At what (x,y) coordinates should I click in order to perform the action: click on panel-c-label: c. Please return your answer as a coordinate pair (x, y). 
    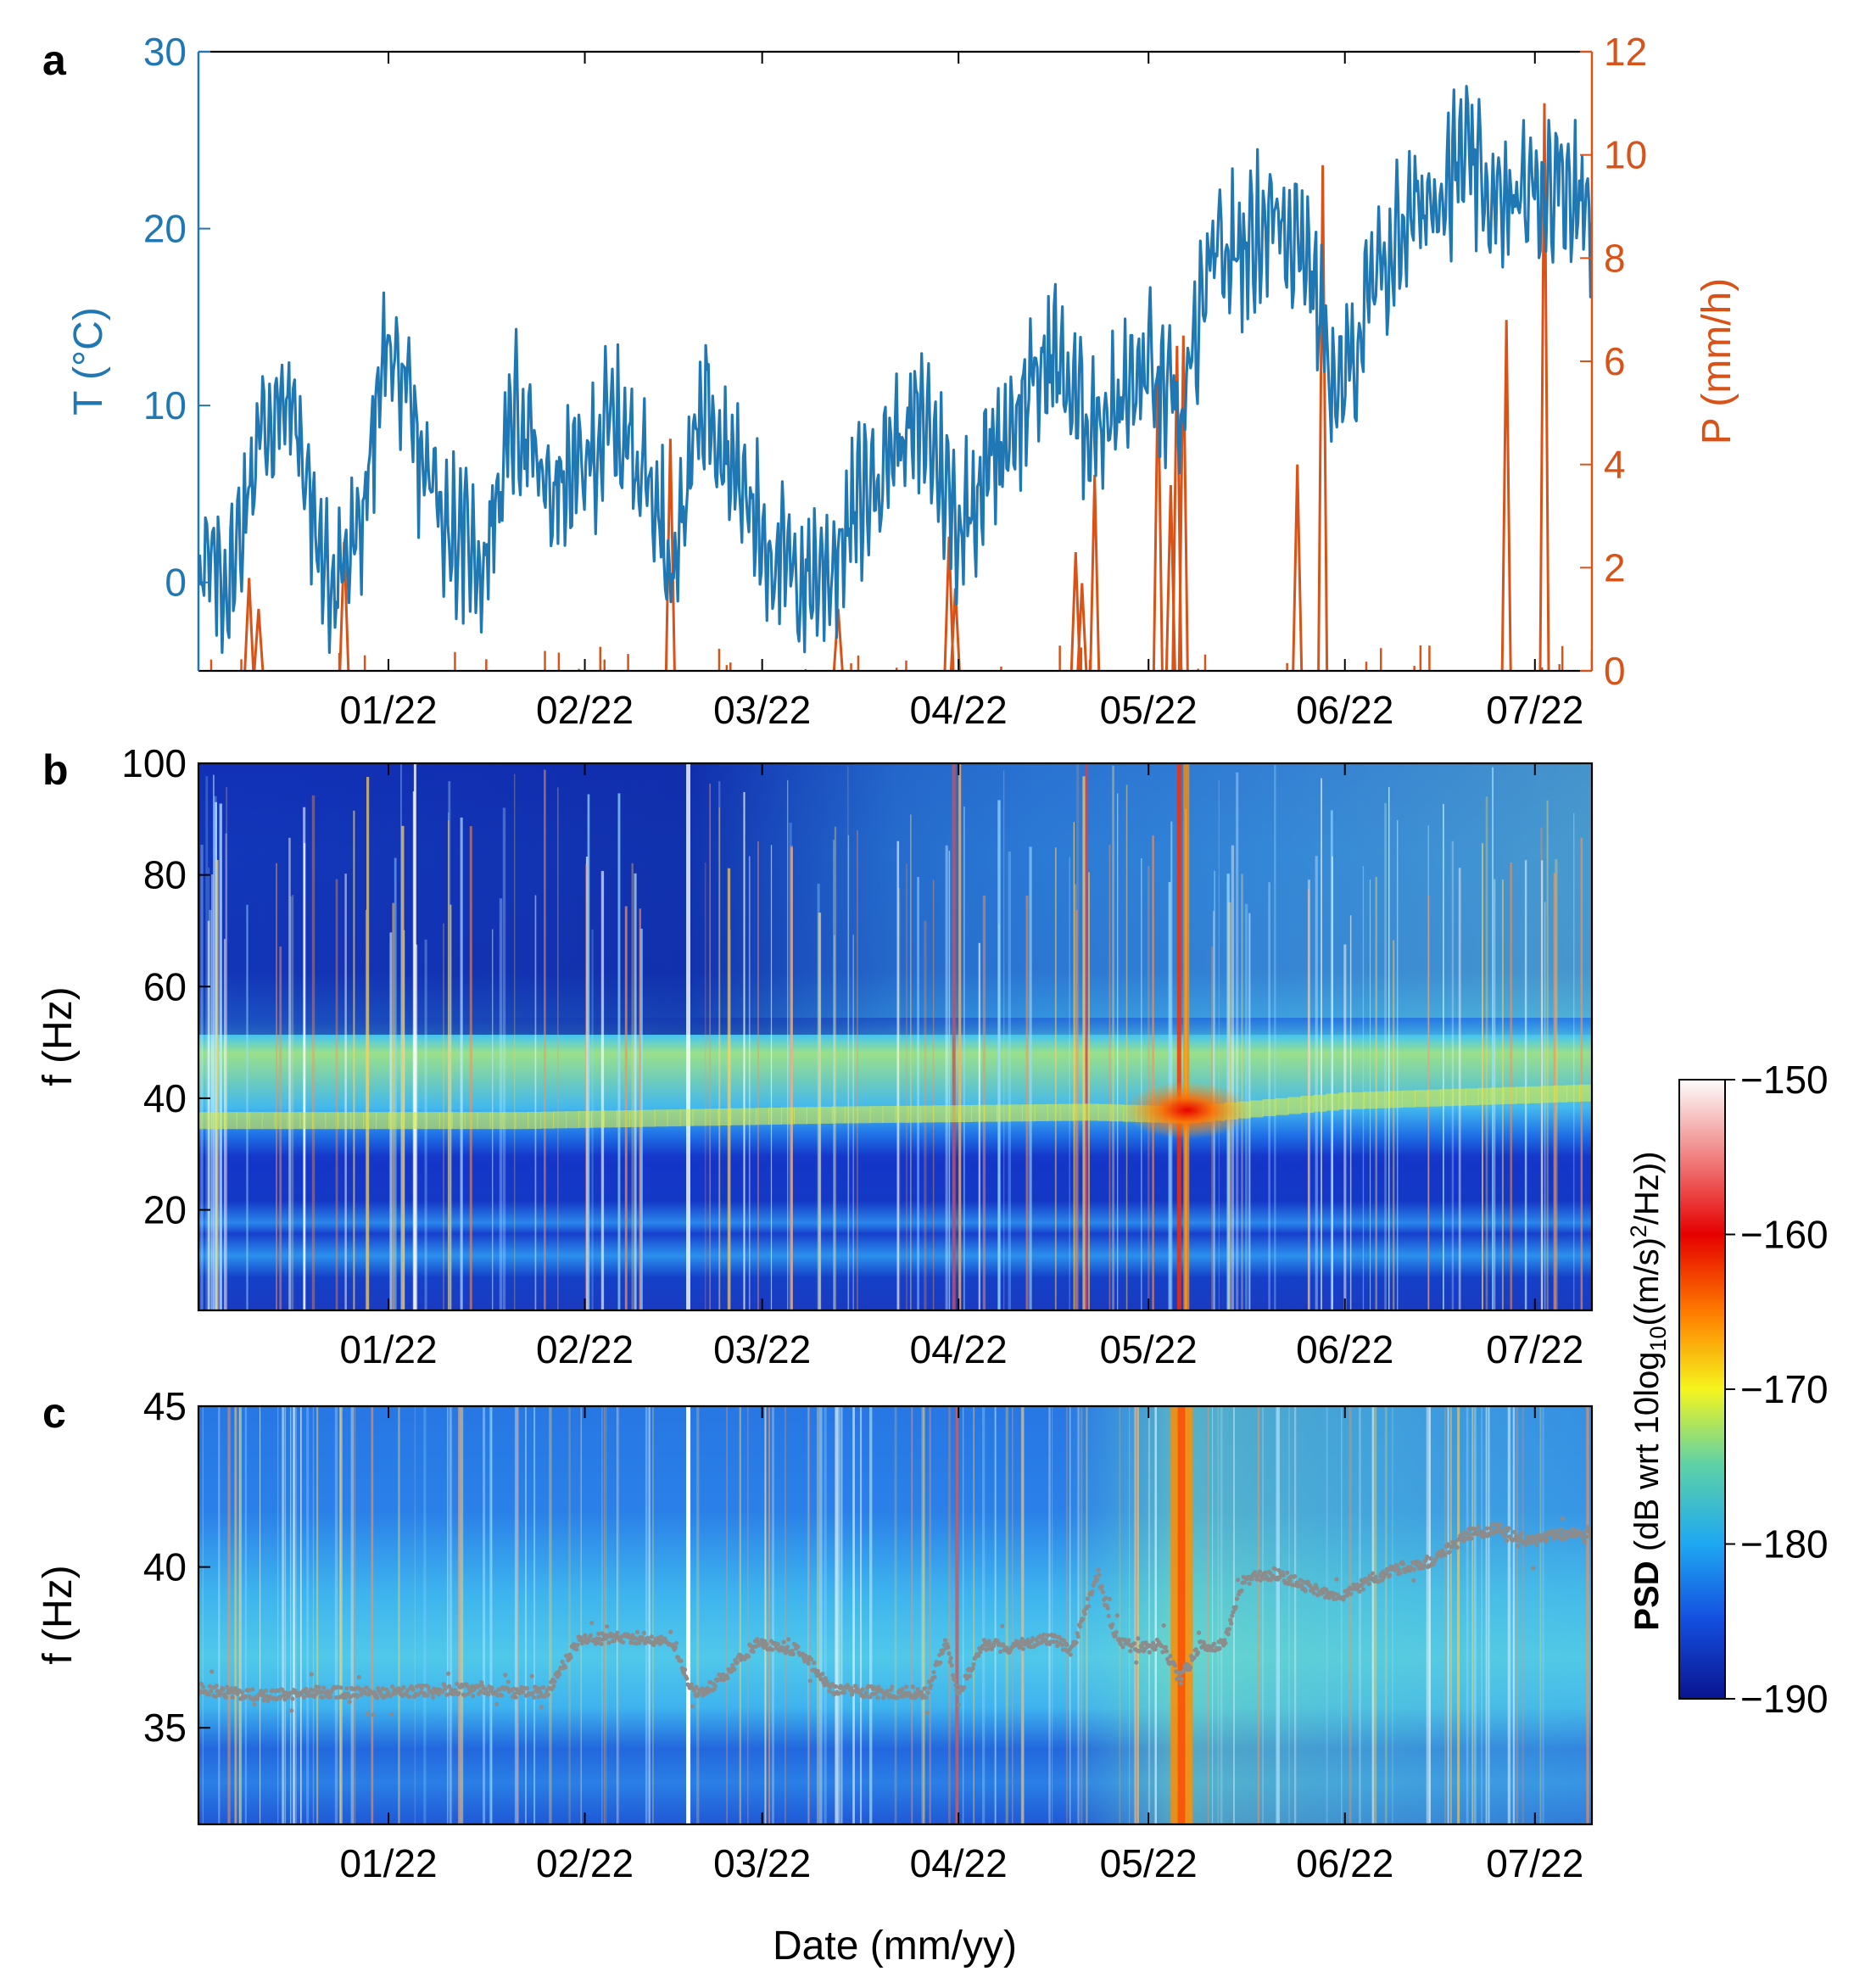
    Looking at the image, I should click on (54, 1413).